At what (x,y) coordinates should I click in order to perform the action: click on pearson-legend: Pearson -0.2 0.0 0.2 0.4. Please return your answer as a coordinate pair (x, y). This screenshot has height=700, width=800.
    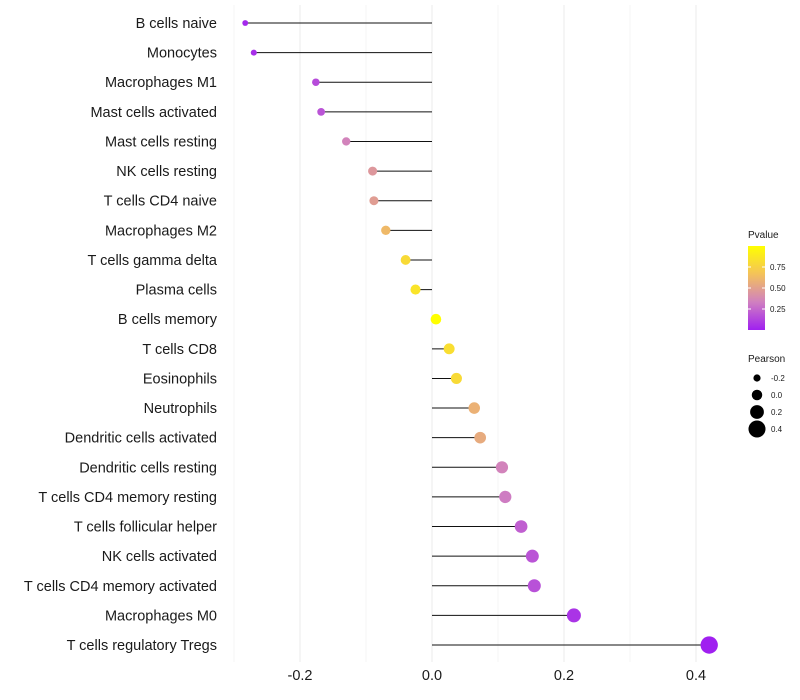
    Looking at the image, I should click on (766, 396).